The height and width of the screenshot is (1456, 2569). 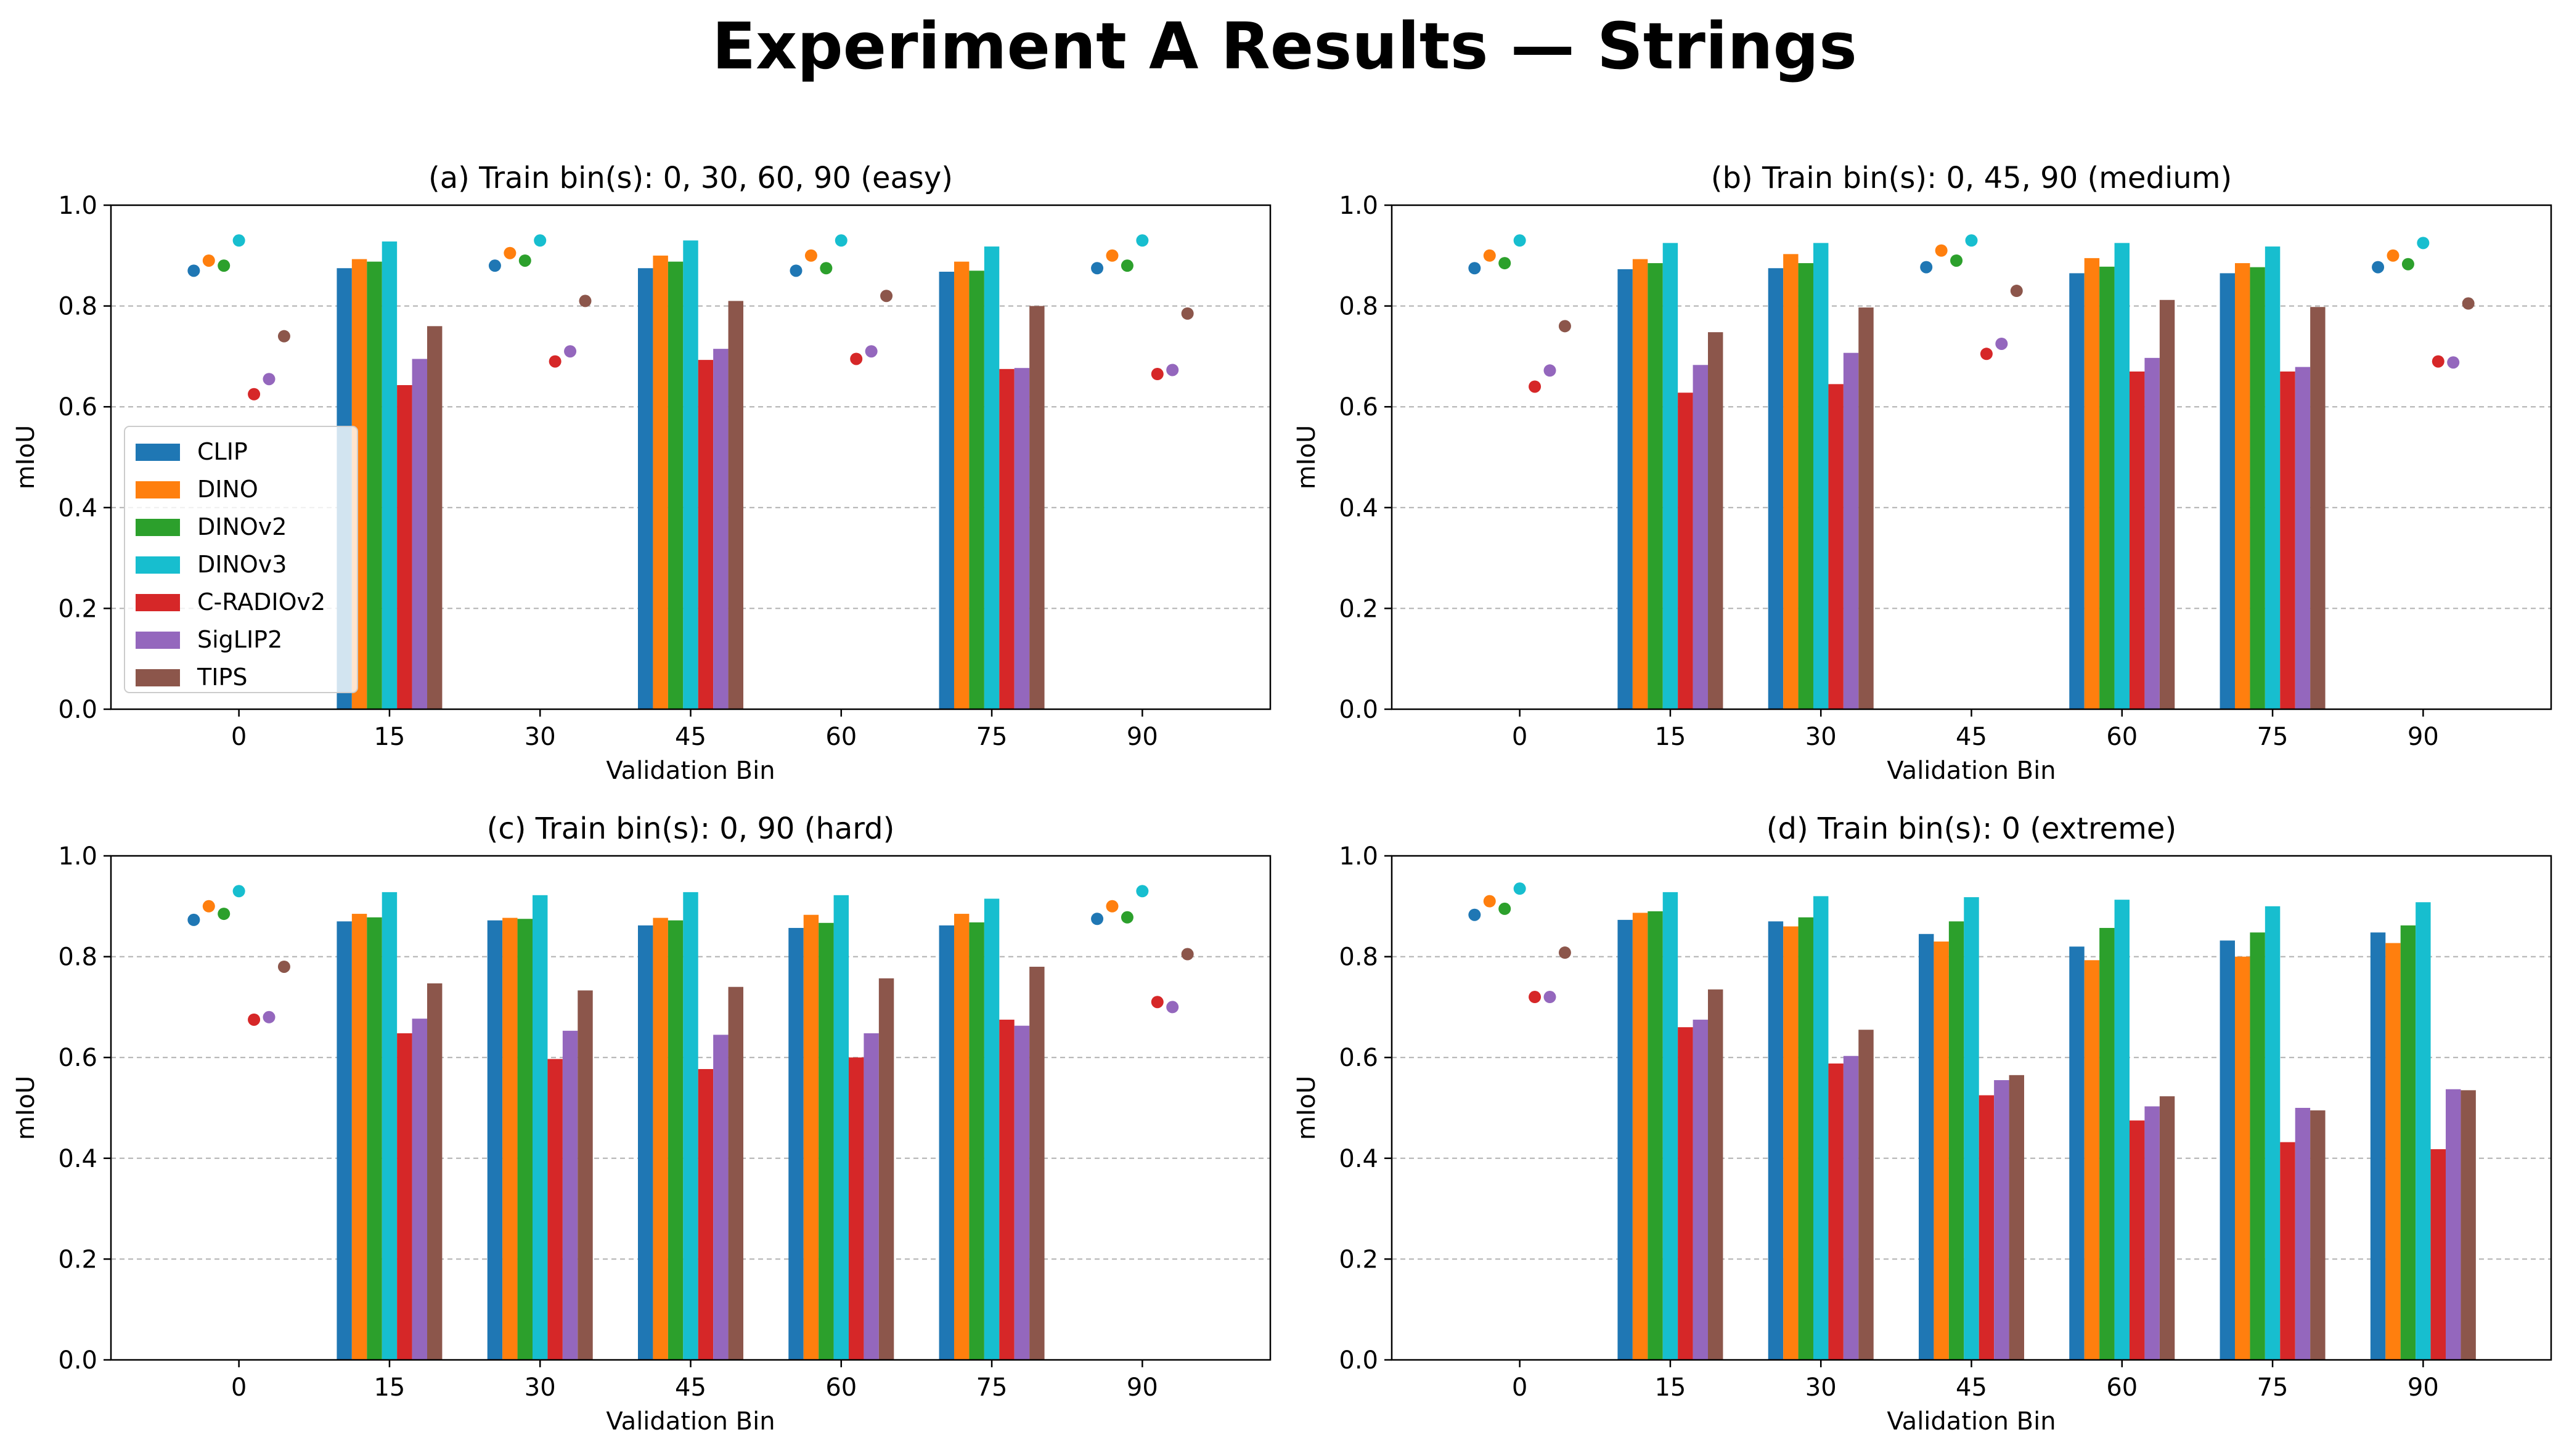 I want to click on legend-swatch-dinov3, so click(x=158, y=565).